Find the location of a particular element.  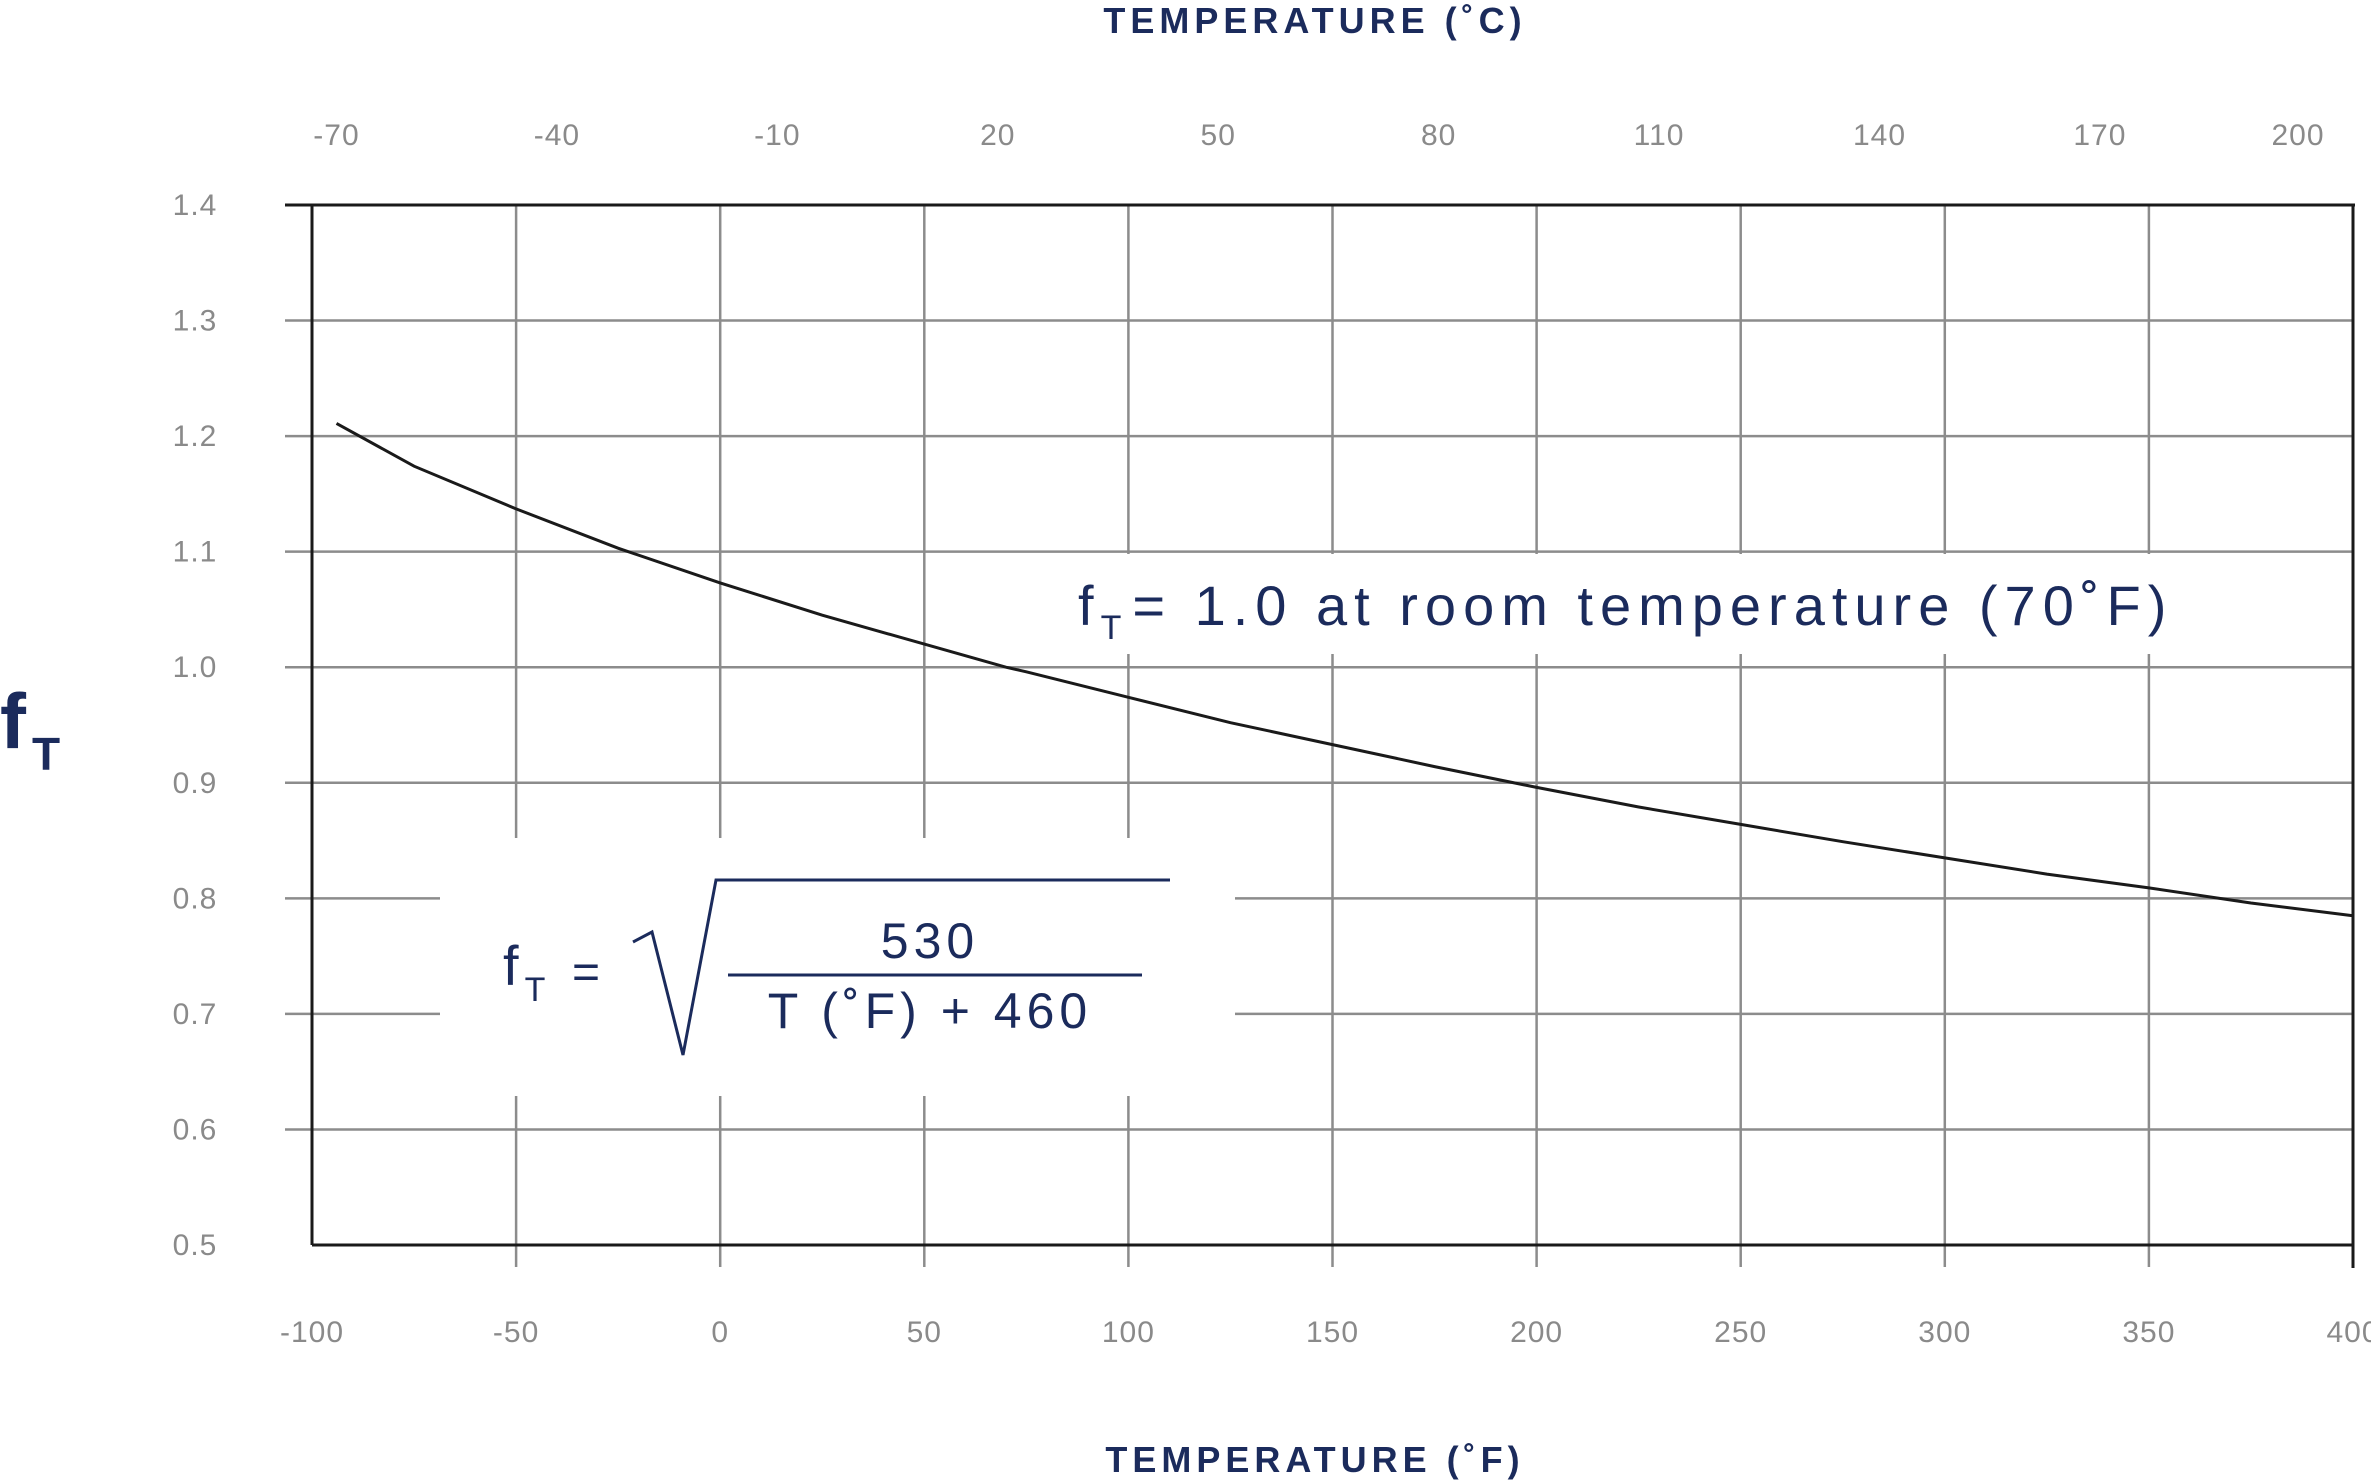

y-axis-title-sub: T is located at coordinates (46, 754).